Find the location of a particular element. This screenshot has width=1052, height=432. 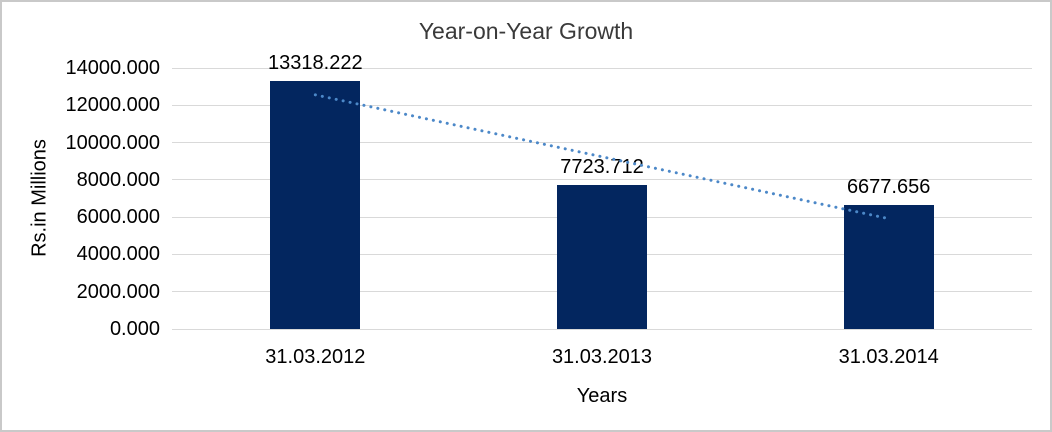

y-tick-label: 6000.000 is located at coordinates (118, 217).